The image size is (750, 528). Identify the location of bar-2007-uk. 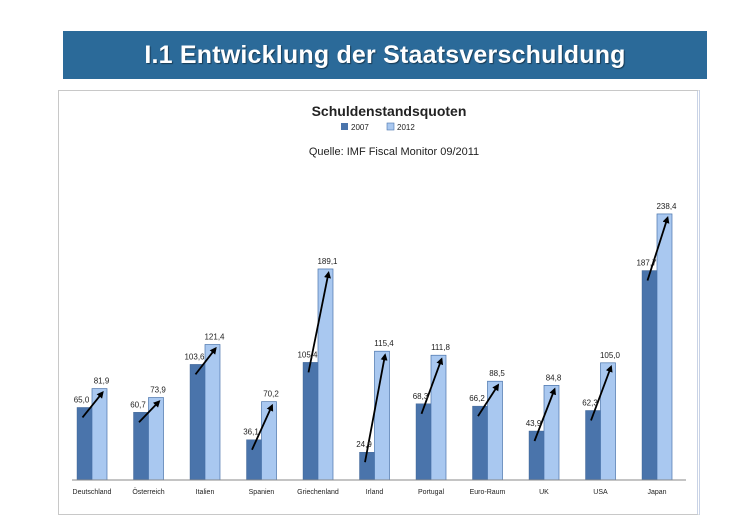
(536, 455).